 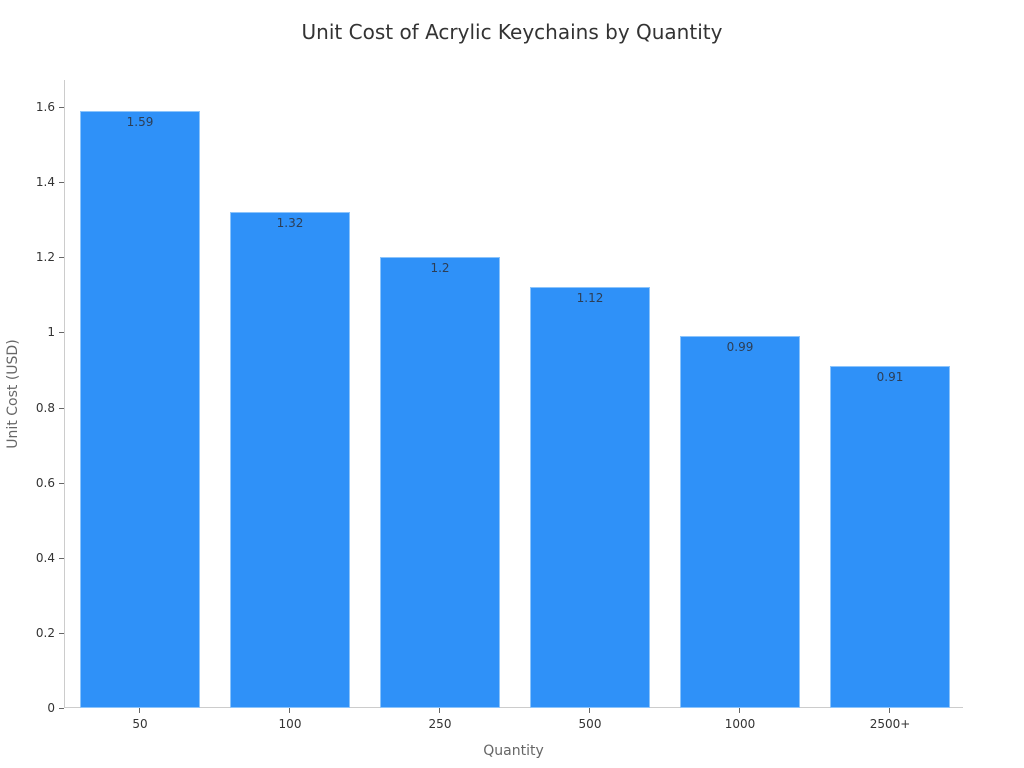 I want to click on y-tick: 0.8, so click(x=32, y=408).